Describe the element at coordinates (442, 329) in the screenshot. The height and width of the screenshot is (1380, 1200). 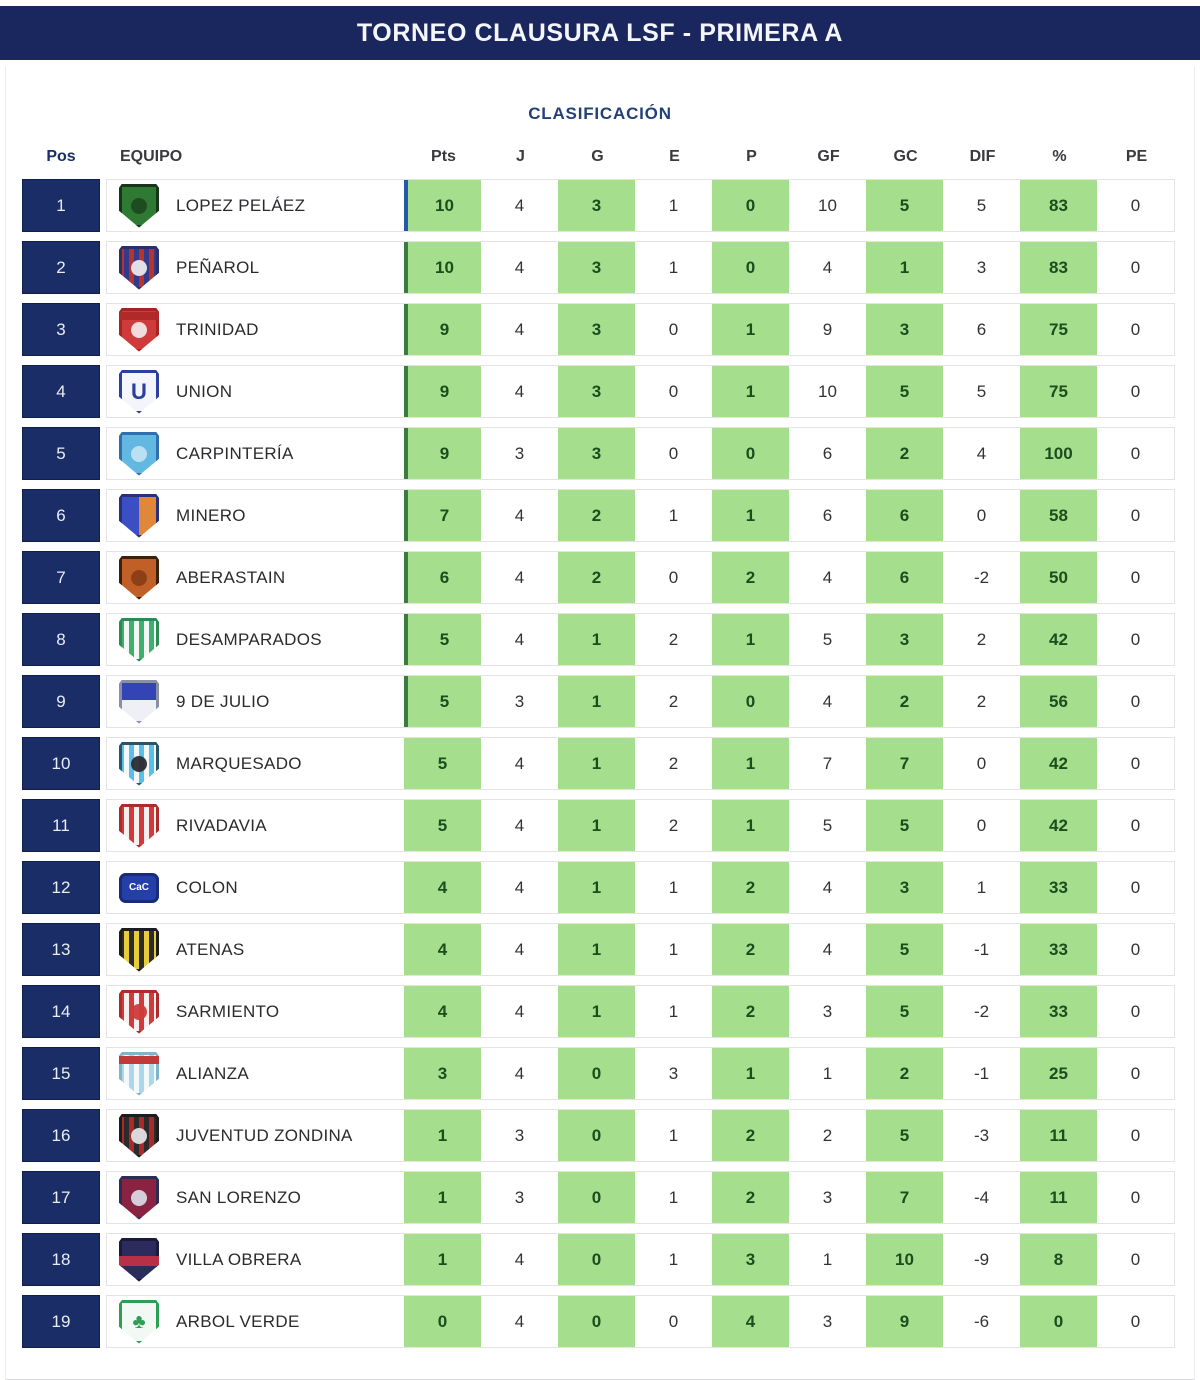
I see `stat-pts: 9` at that location.